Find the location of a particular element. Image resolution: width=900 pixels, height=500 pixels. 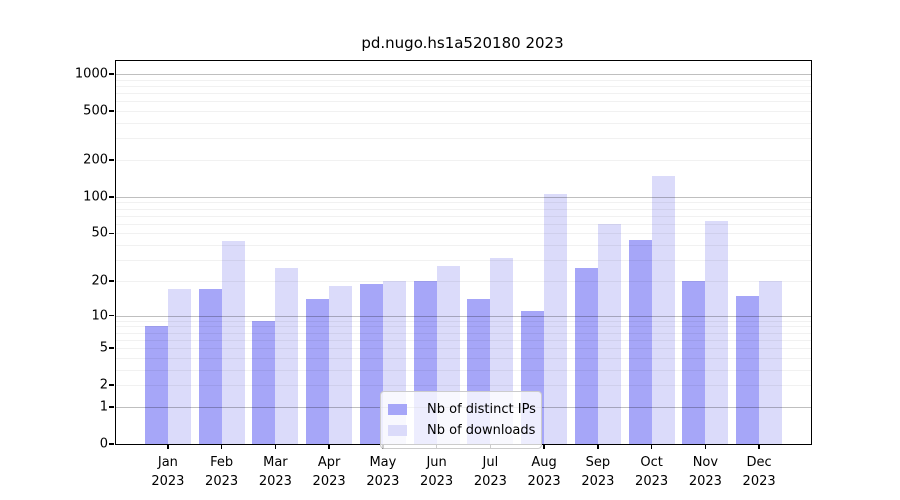

x-tick-label-dec: Dec 2023 is located at coordinates (759, 472).